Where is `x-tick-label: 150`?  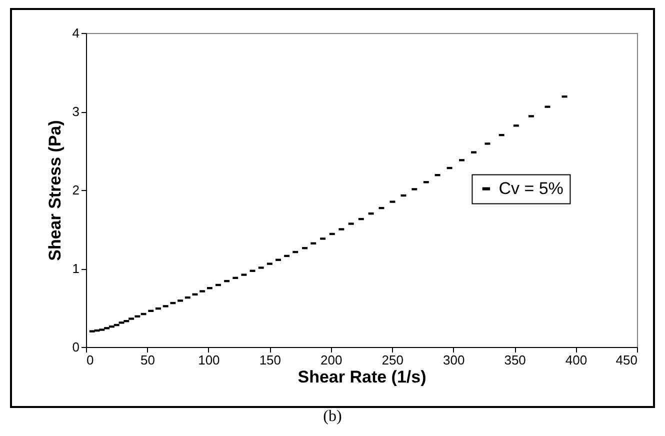
x-tick-label: 150 is located at coordinates (270, 360).